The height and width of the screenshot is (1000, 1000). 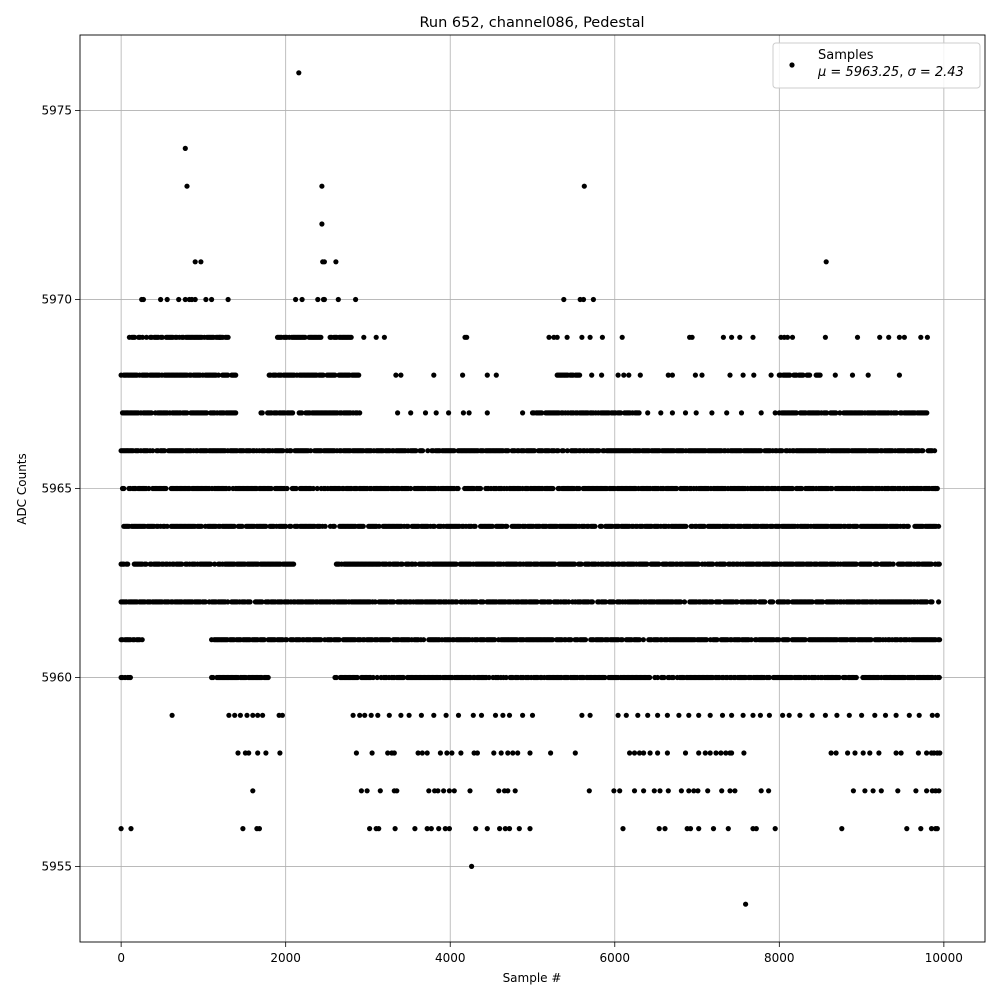 What do you see at coordinates (450, 958) in the screenshot?
I see `x-tick-label: 4000` at bounding box center [450, 958].